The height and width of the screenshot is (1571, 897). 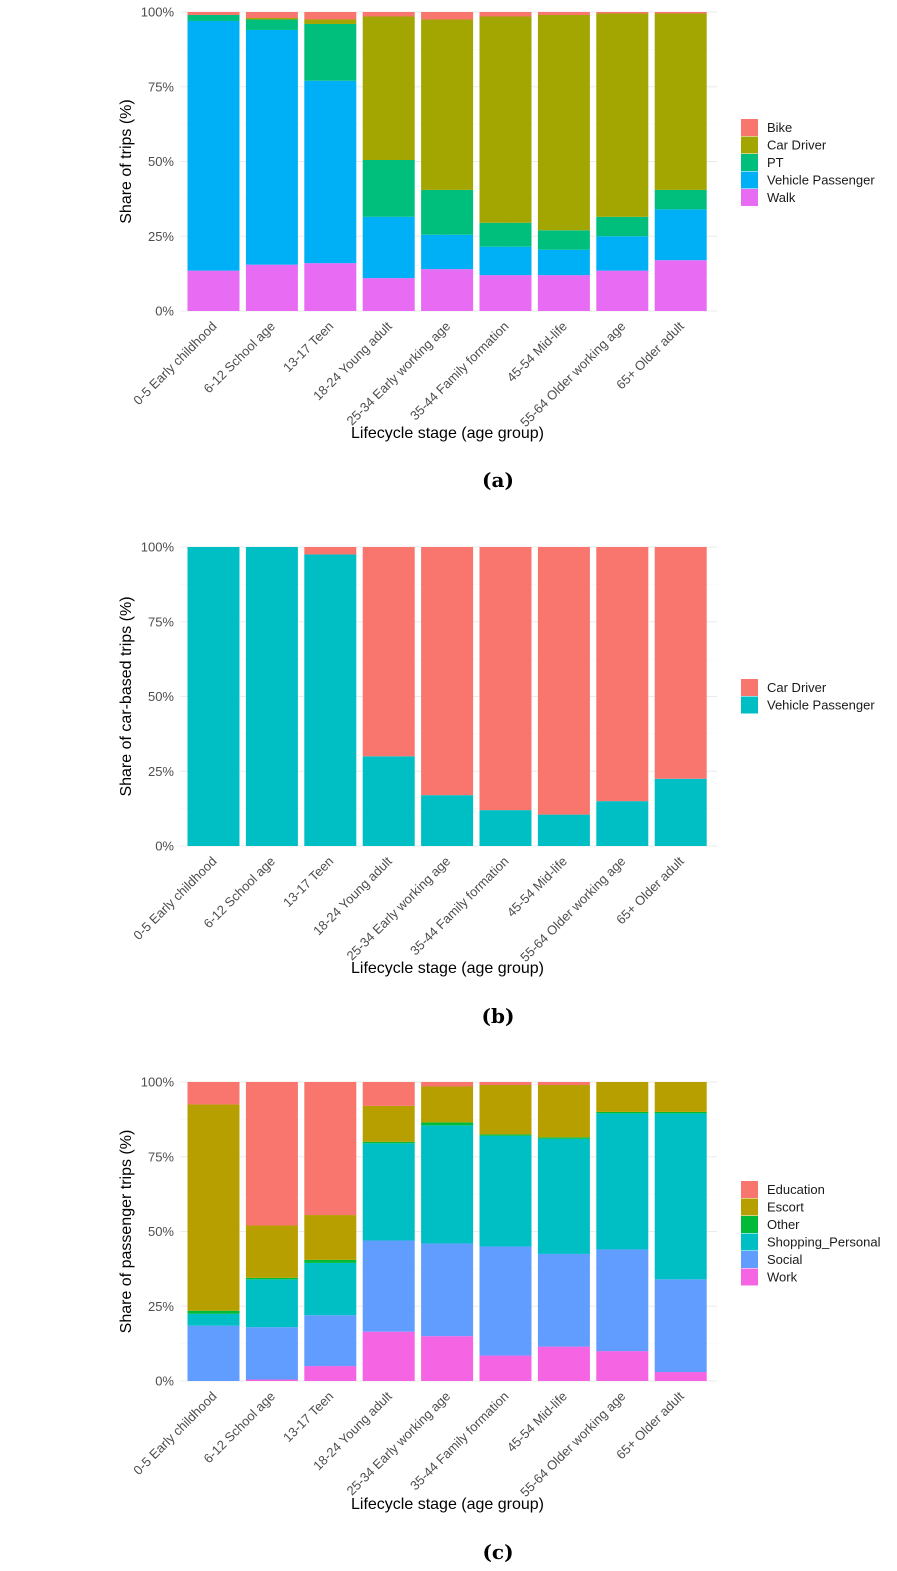 I want to click on legend-swatch-bike, so click(x=749, y=127).